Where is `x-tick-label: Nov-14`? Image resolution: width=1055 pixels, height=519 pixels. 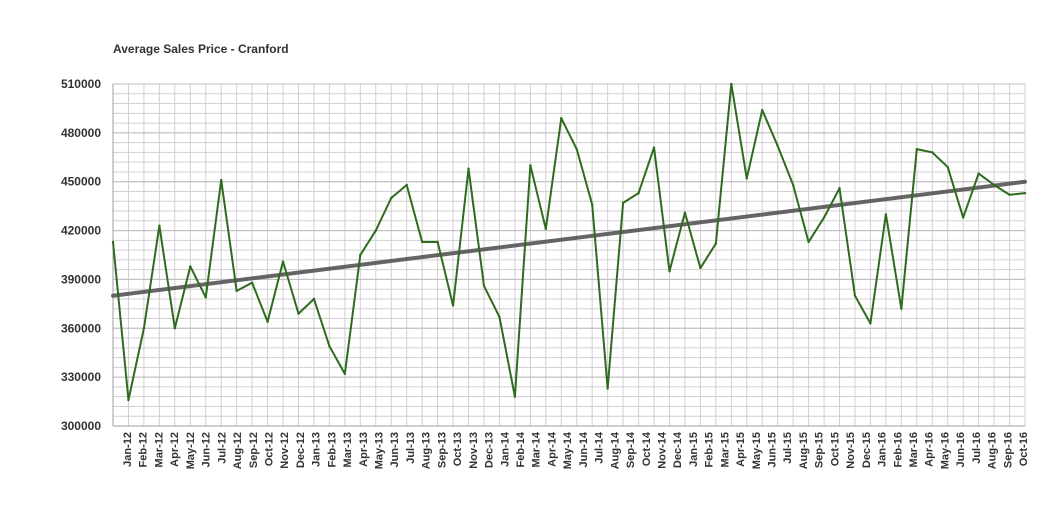
x-tick-label: Nov-14 is located at coordinates (662, 450).